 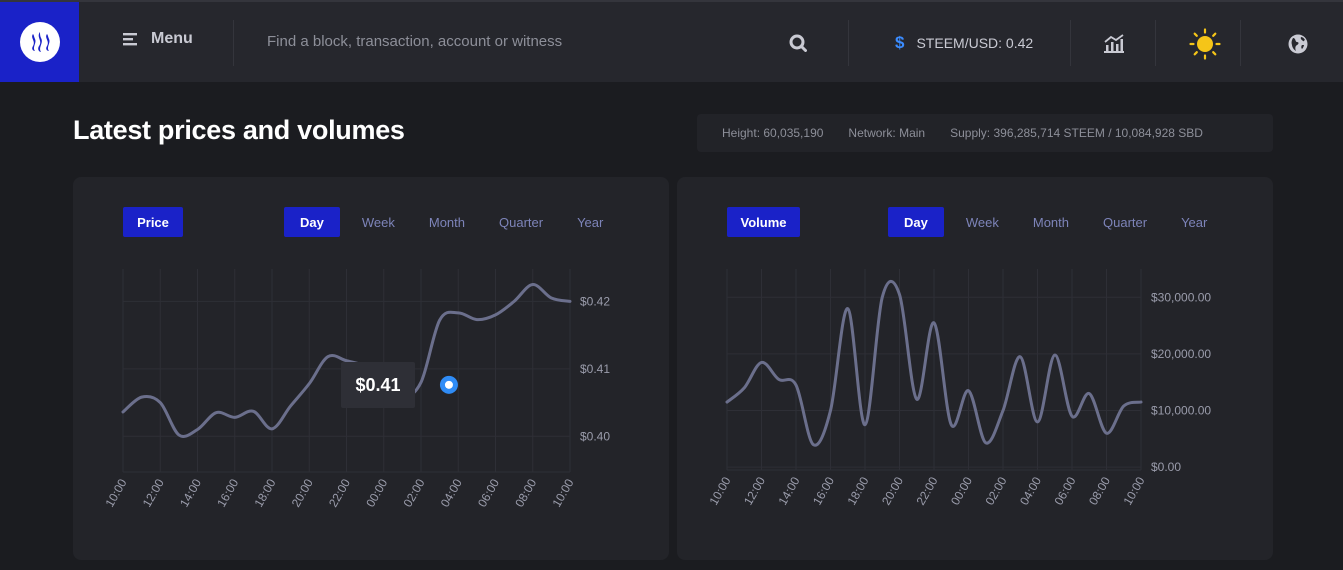 I want to click on steem-logo, so click(x=39, y=42).